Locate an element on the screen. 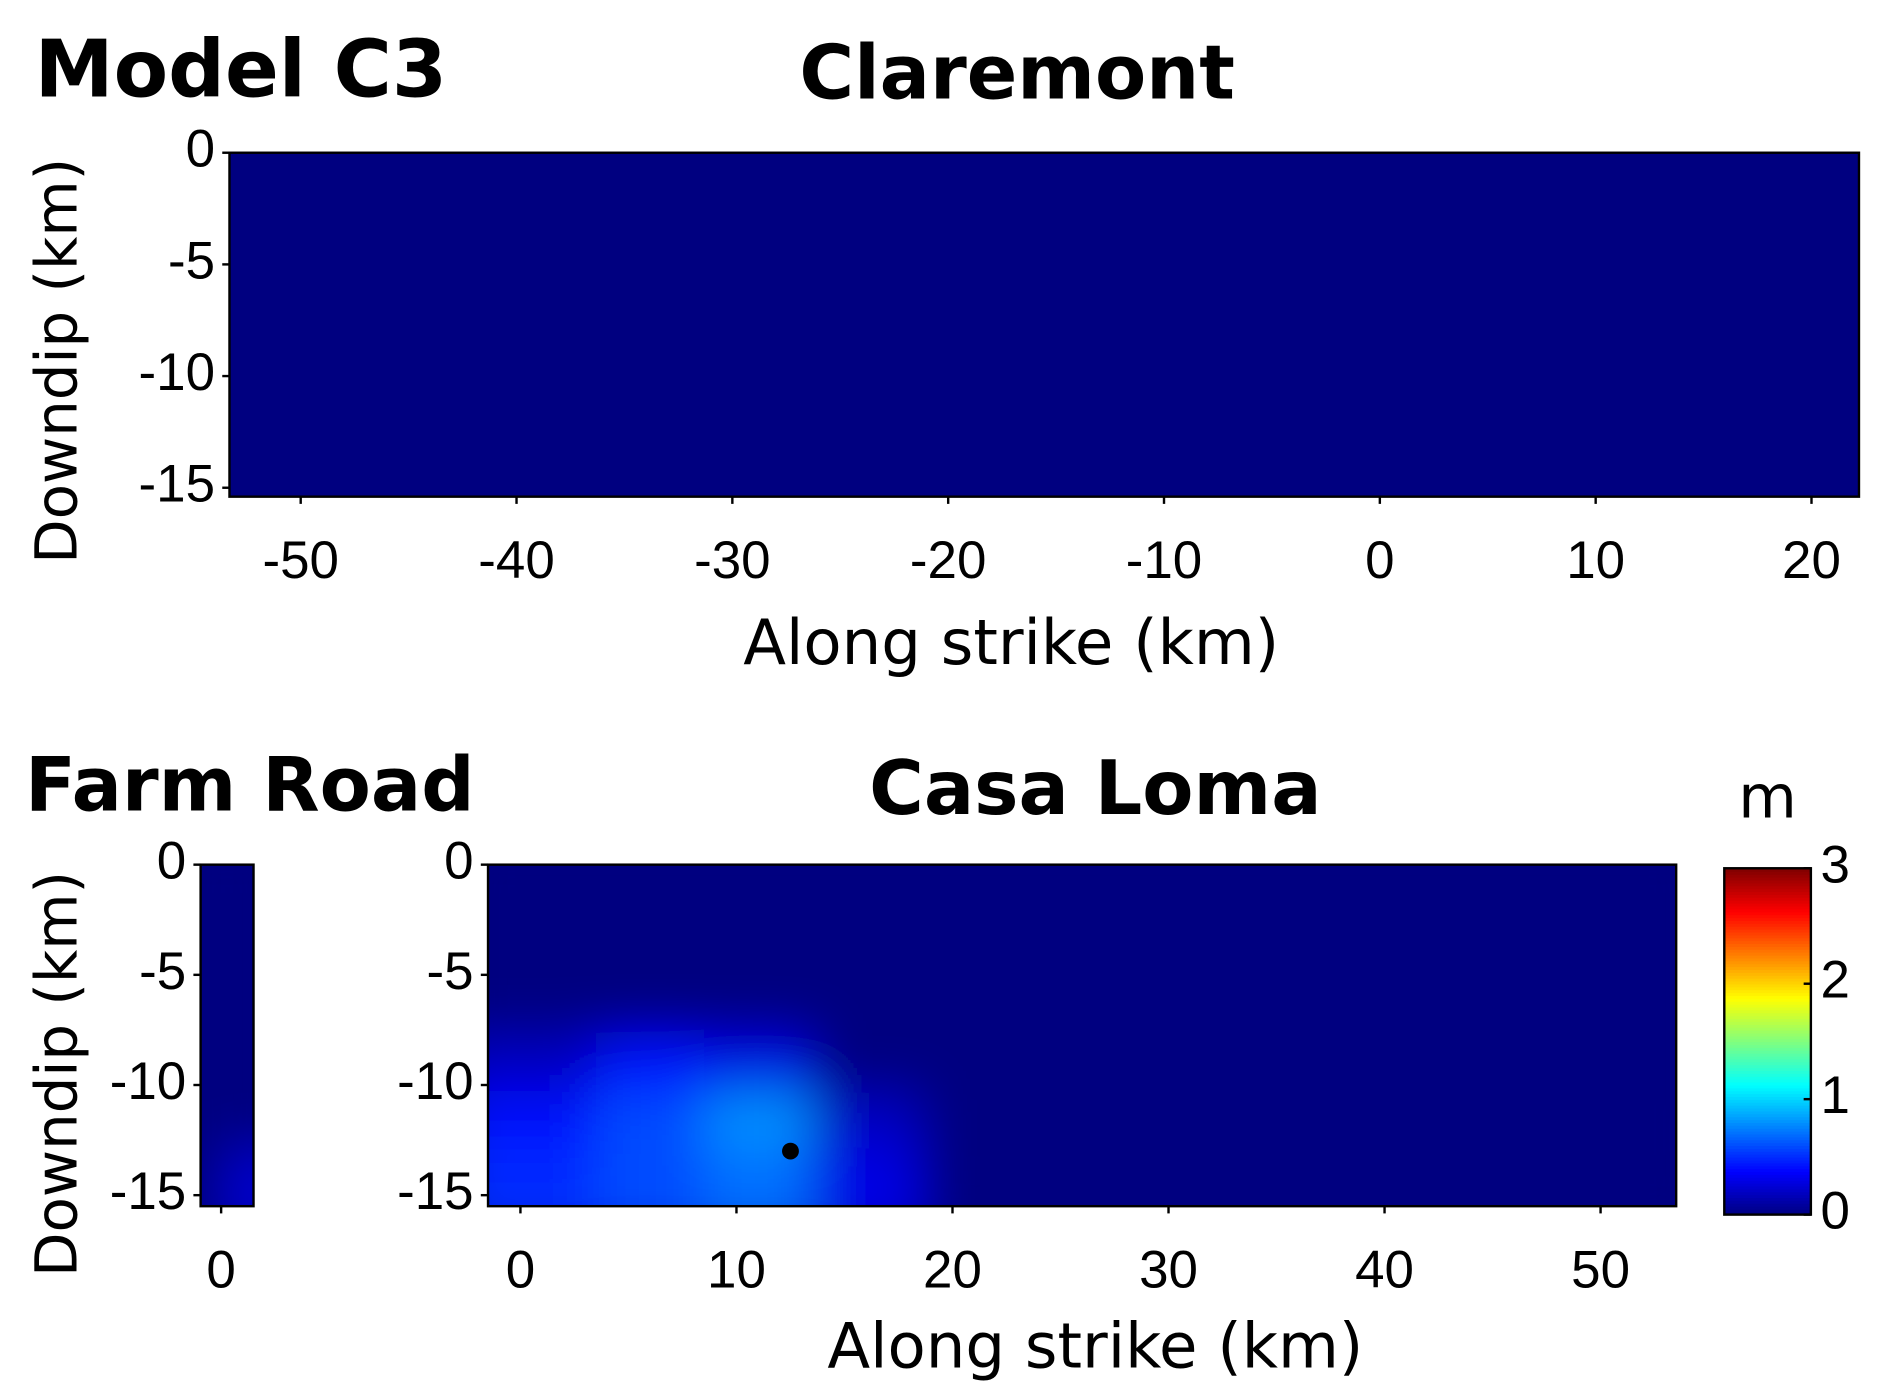  heatmap-cells is located at coordinates (227, 1035).